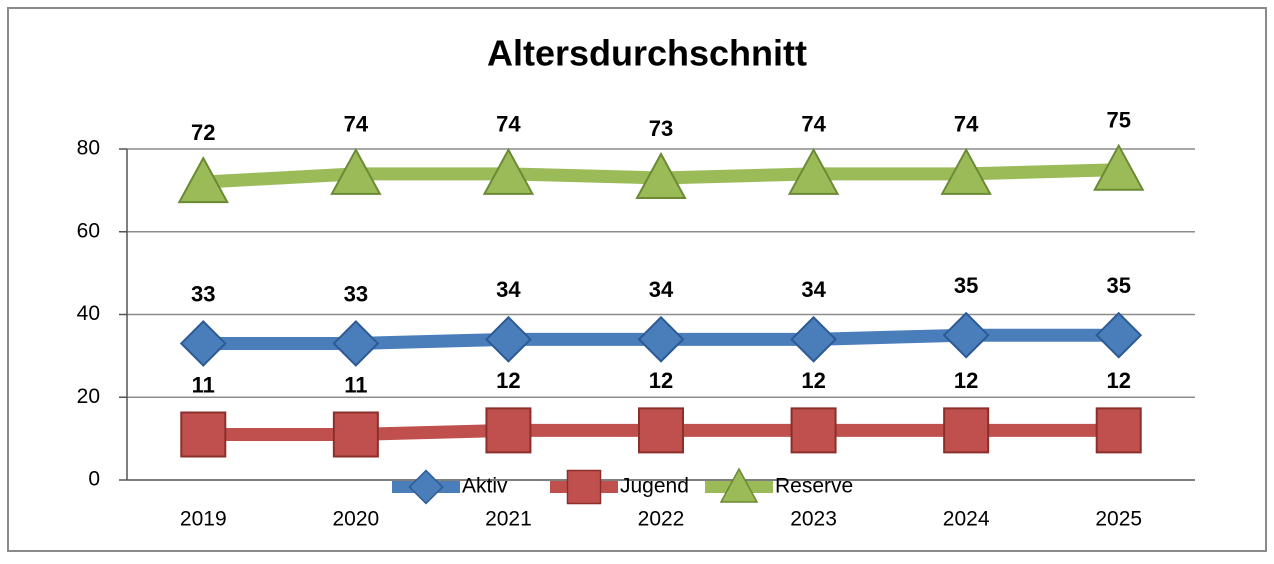 Image resolution: width=1274 pixels, height=564 pixels. Describe the element at coordinates (1118, 519) in the screenshot. I see `x-tick-label: 2025` at that location.